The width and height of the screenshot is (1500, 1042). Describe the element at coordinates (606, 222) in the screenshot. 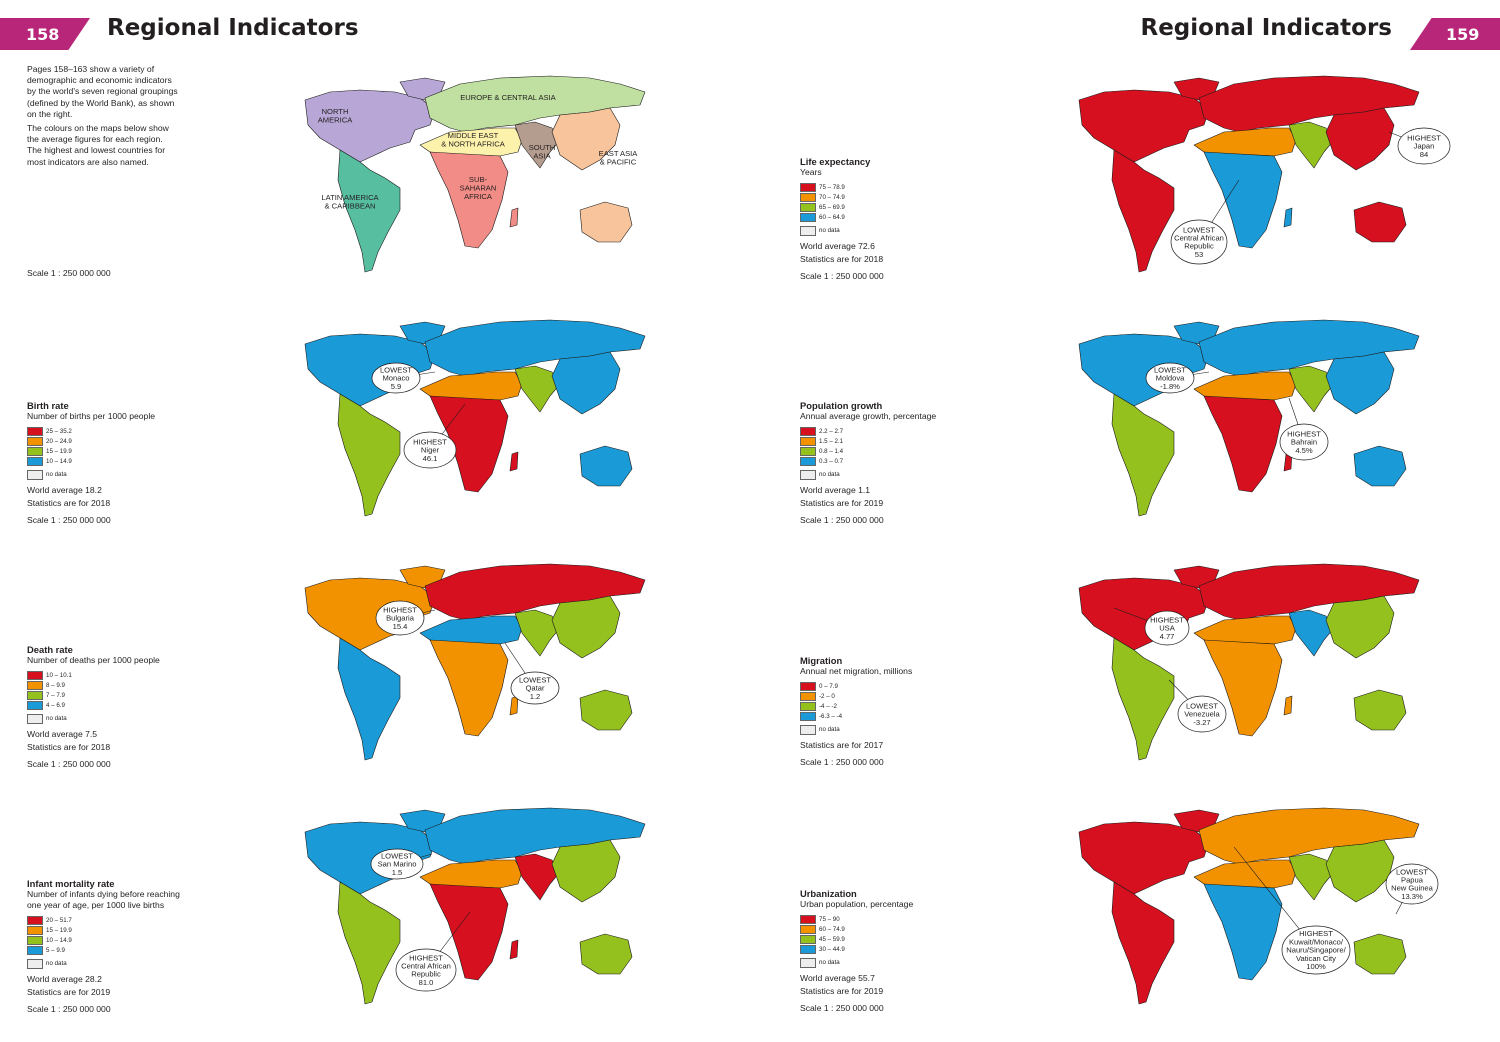

I see `regions-aus-shape` at that location.